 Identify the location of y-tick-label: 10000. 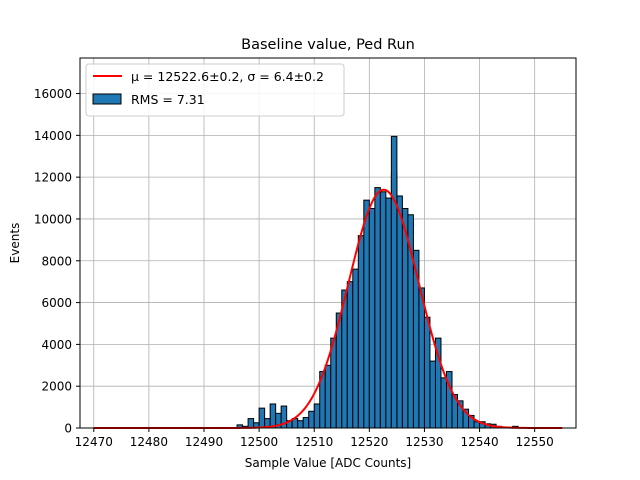
(53, 219).